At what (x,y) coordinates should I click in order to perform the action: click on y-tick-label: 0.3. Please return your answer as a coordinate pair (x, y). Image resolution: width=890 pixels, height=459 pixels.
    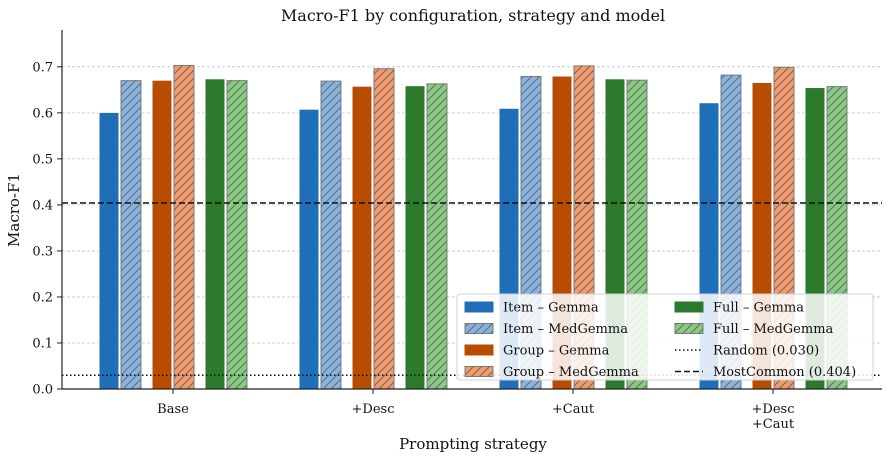
    Looking at the image, I should click on (42, 251).